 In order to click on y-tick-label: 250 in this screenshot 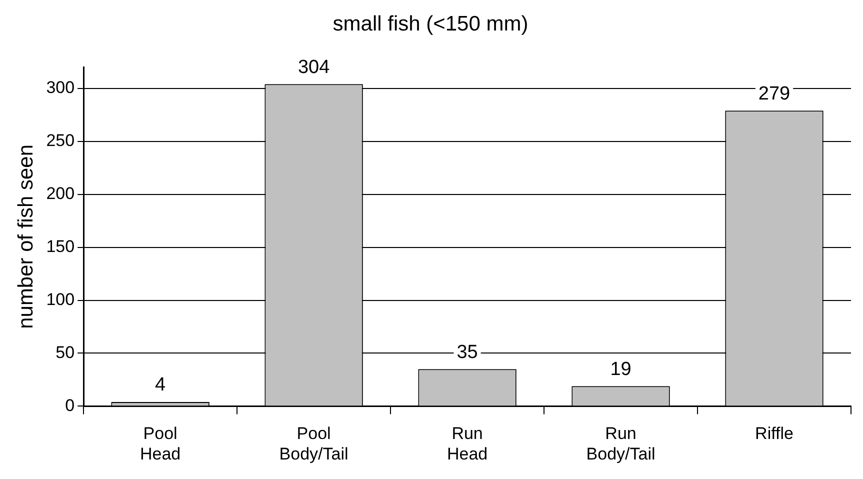, I will do `click(60, 140)`.